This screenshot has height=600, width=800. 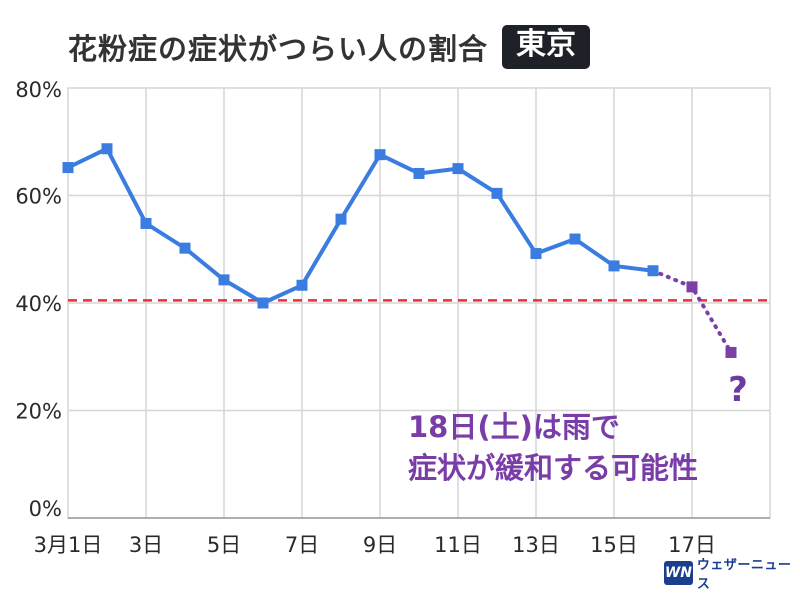 What do you see at coordinates (553, 468) in the screenshot?
I see `annotation-line-2: 症状が緩和する可能性` at bounding box center [553, 468].